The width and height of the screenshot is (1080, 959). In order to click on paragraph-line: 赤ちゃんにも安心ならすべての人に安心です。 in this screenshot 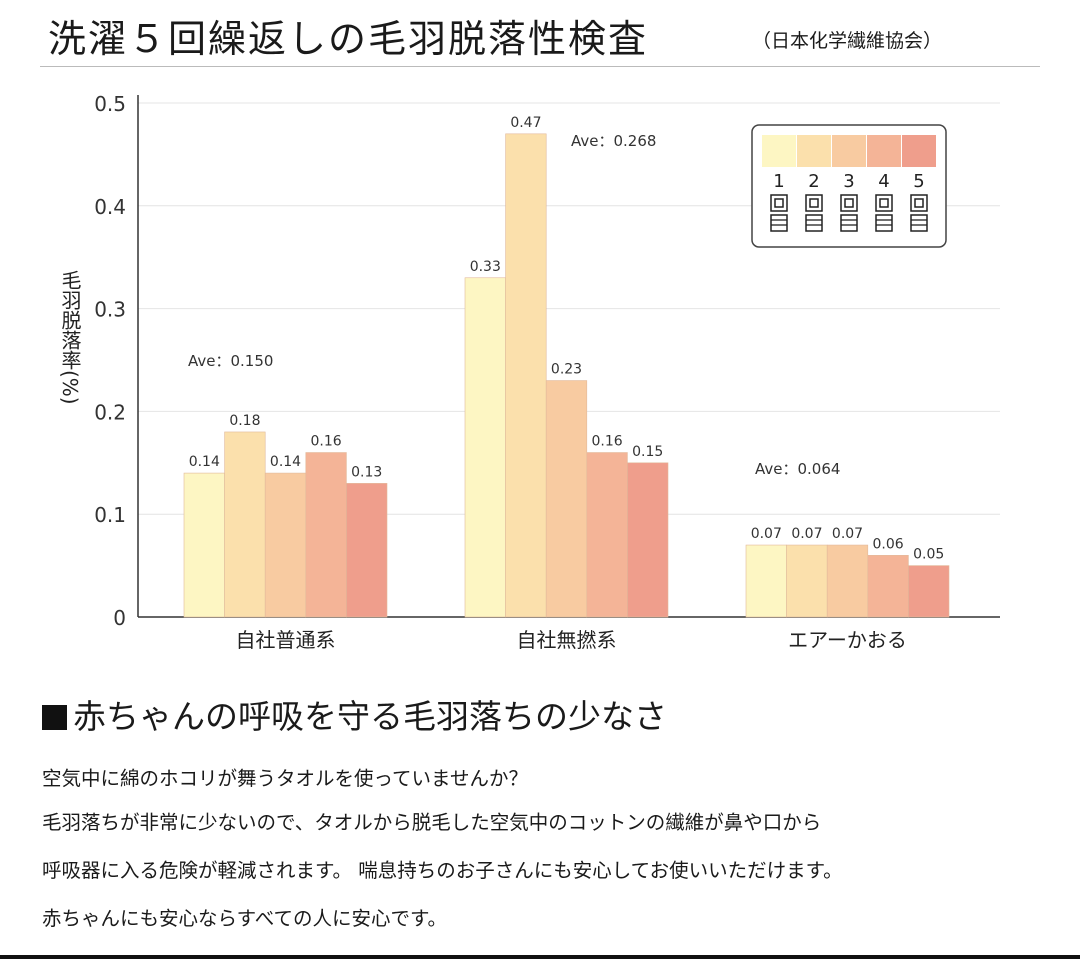, I will do `click(245, 918)`.